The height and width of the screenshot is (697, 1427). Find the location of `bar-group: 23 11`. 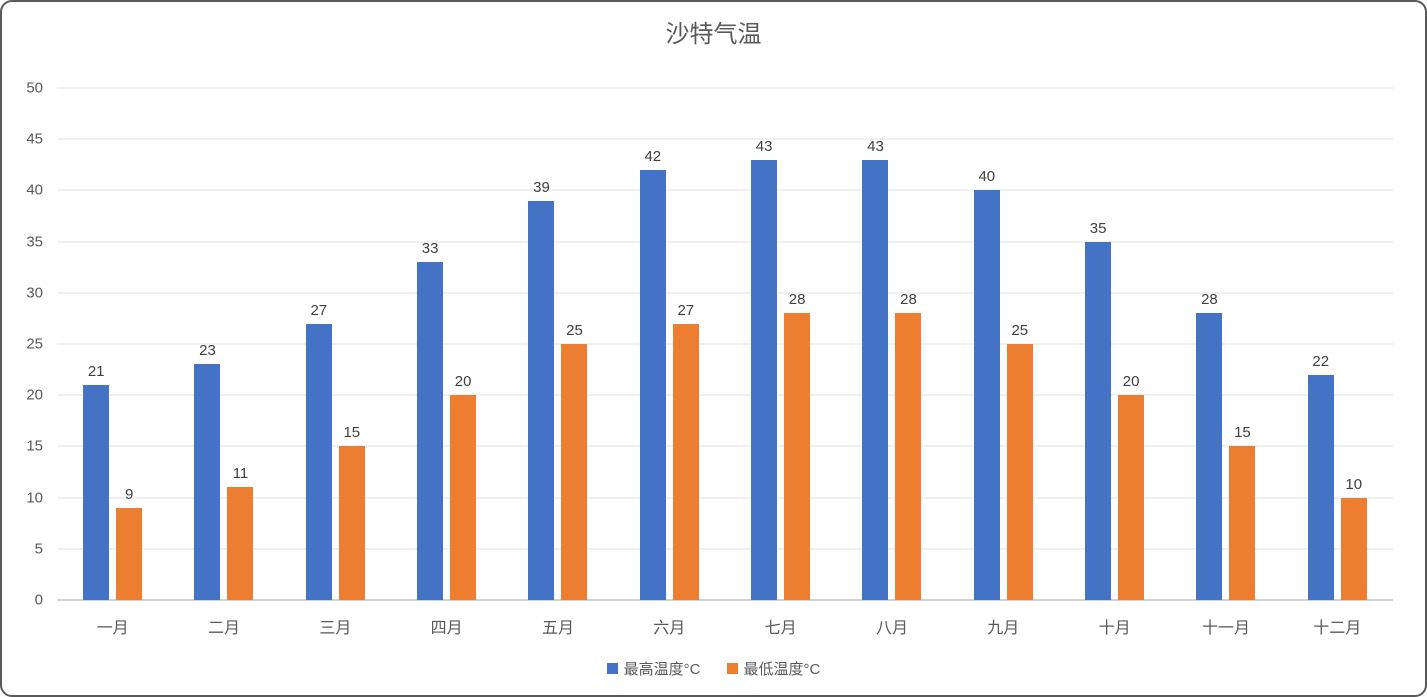

bar-group: 23 11 is located at coordinates (223, 344).